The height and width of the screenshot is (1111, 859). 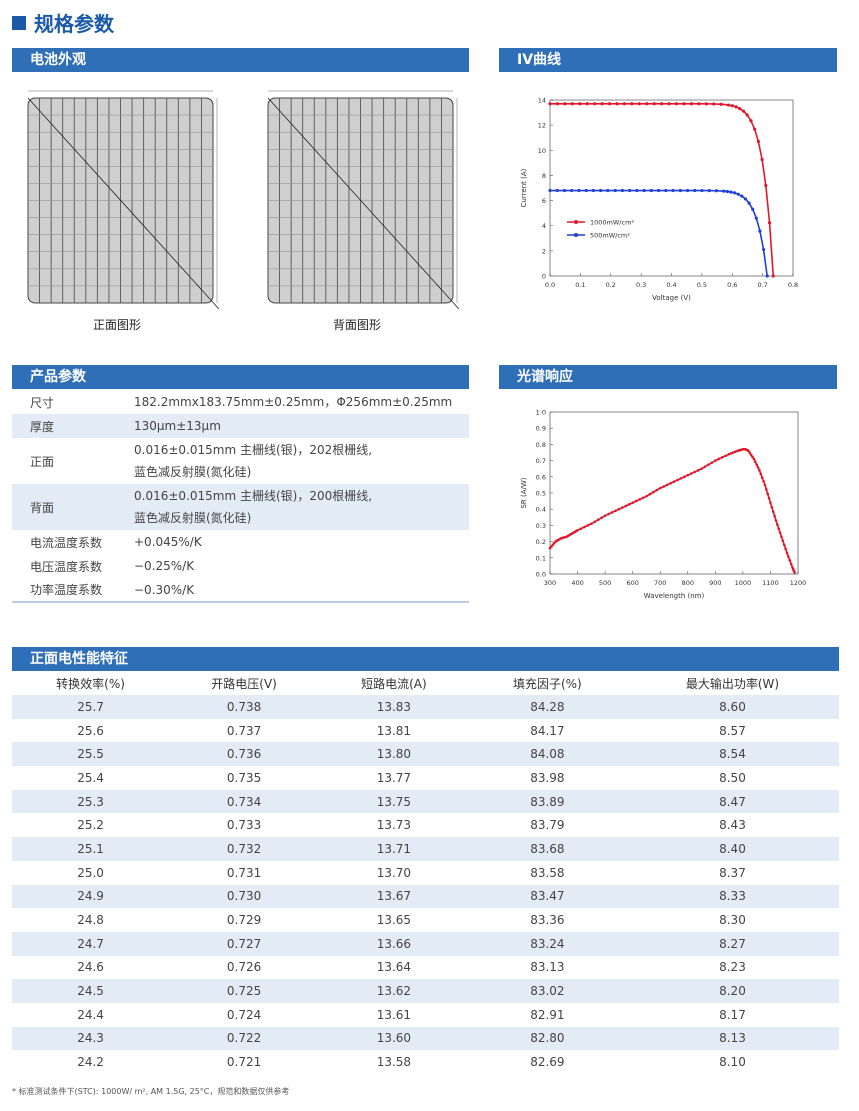 I want to click on perf-cell: 24.4, so click(x=90, y=1014).